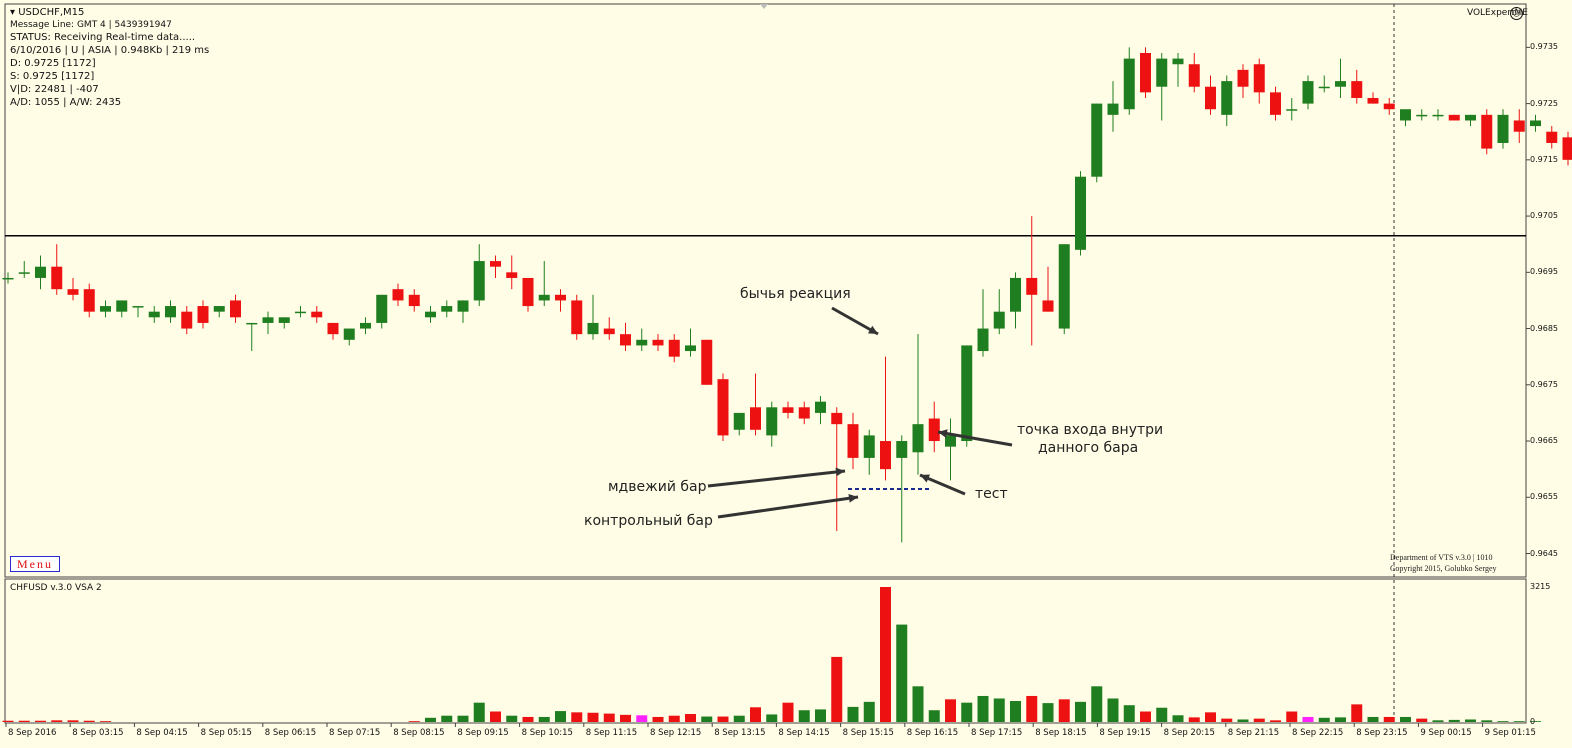 The image size is (1572, 748). What do you see at coordinates (925, 478) in the screenshot?
I see `arrow-test-head` at bounding box center [925, 478].